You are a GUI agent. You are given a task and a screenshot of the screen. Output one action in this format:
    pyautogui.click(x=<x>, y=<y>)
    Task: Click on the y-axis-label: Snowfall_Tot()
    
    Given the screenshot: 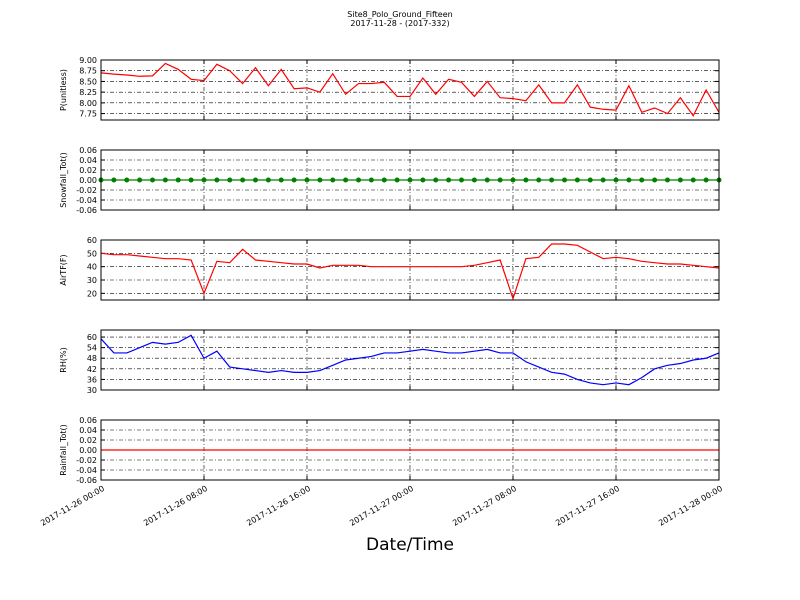 What is the action you would take?
    pyautogui.click(x=63, y=180)
    